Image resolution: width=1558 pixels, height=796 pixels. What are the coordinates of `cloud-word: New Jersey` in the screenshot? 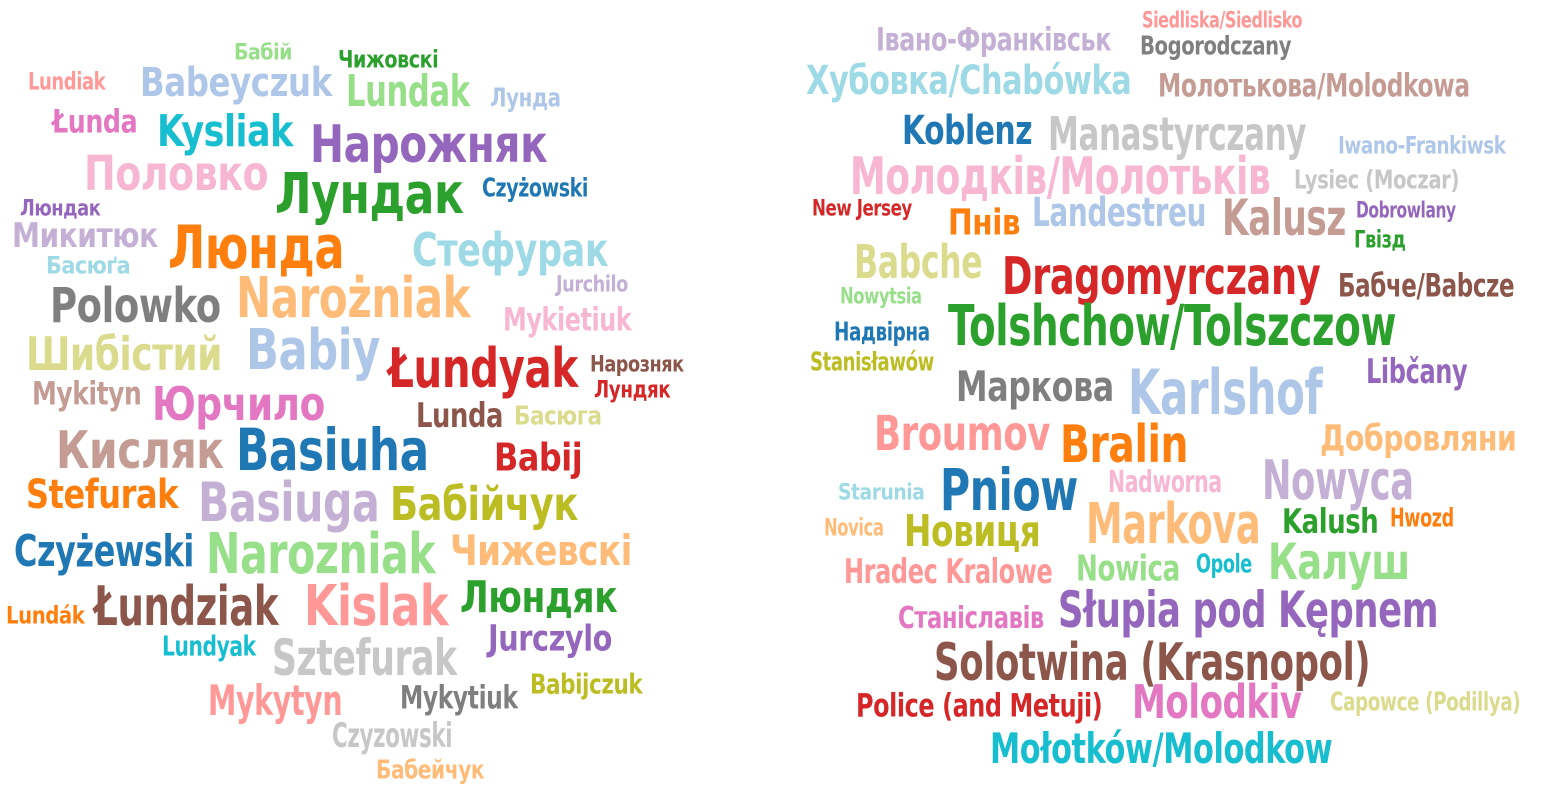 It's located at (862, 208).